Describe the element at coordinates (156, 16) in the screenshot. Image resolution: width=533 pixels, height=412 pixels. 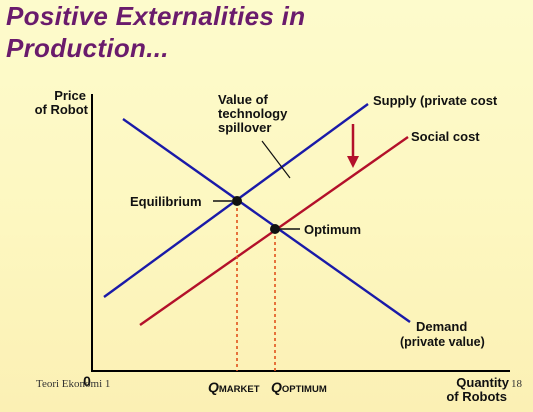
I see `title-line-1: Positive Externalities in` at that location.